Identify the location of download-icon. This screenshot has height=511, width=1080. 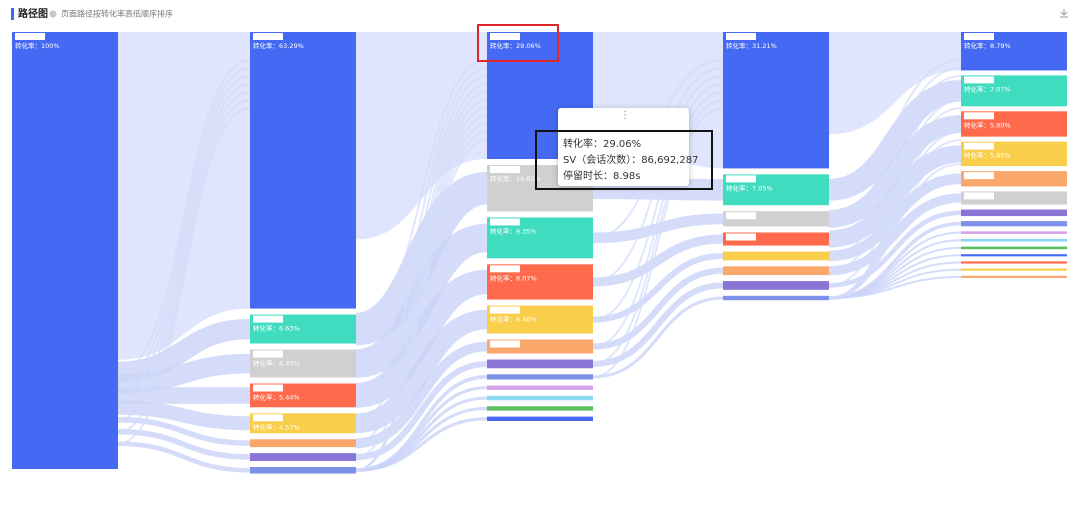
(1064, 13).